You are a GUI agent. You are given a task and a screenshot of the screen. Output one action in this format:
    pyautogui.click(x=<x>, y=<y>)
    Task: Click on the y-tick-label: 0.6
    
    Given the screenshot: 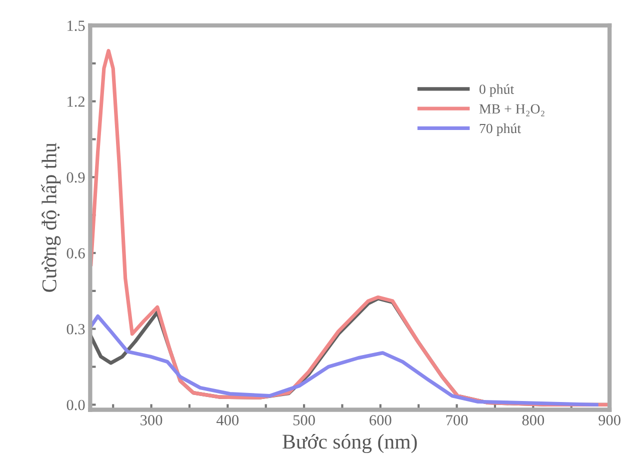 What is the action you would take?
    pyautogui.click(x=75, y=253)
    